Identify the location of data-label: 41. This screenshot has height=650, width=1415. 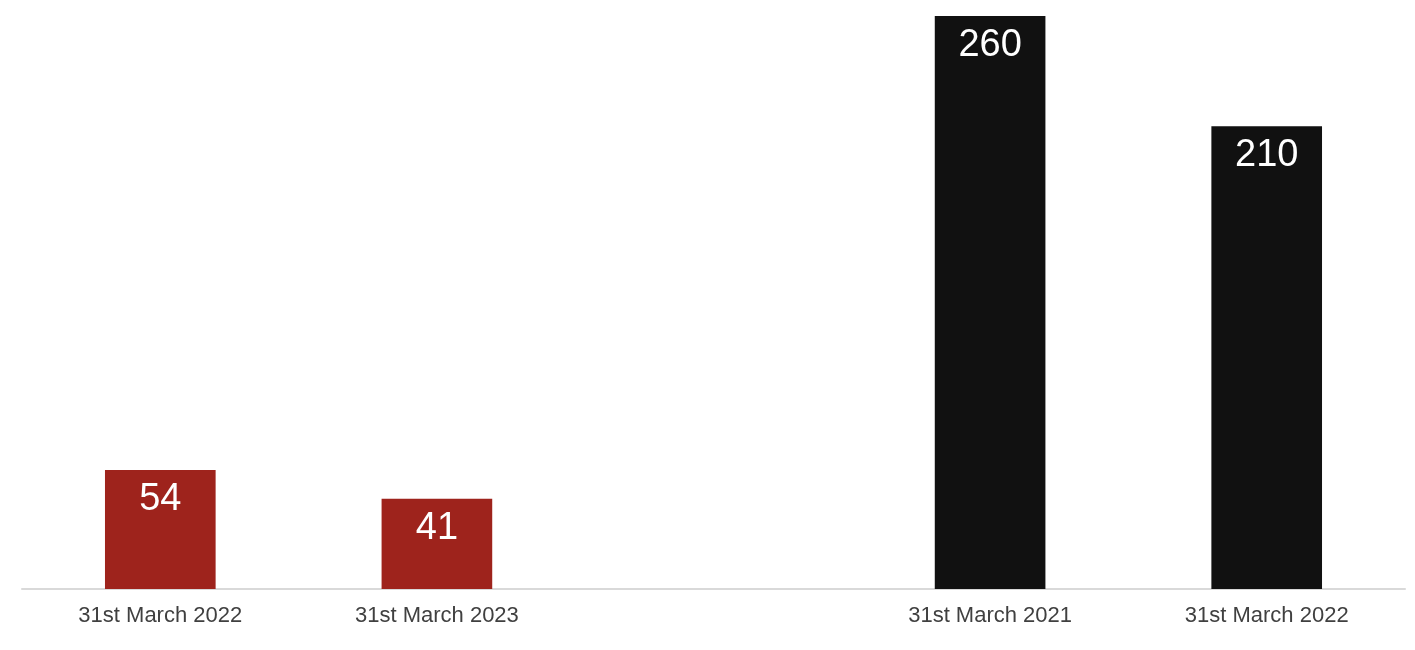
(437, 525).